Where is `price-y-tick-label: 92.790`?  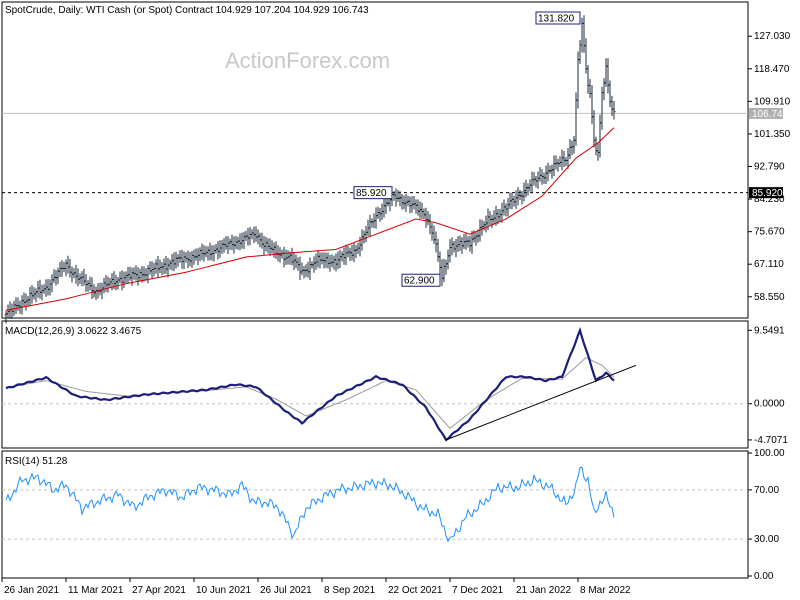 price-y-tick-label: 92.790 is located at coordinates (769, 167).